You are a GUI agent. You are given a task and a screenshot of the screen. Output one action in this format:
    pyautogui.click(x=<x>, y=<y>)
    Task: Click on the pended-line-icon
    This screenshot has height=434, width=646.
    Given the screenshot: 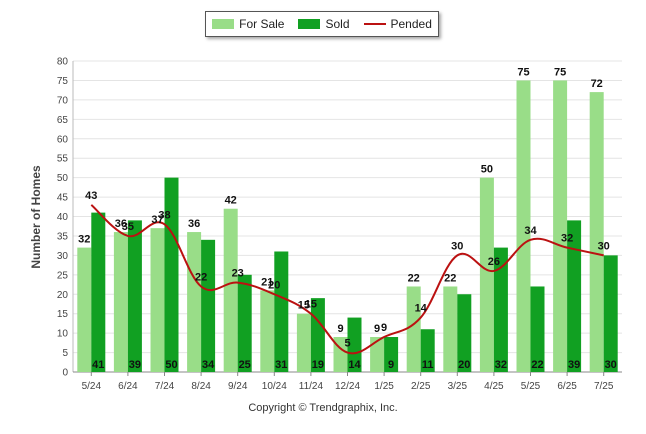 What is the action you would take?
    pyautogui.click(x=374, y=24)
    